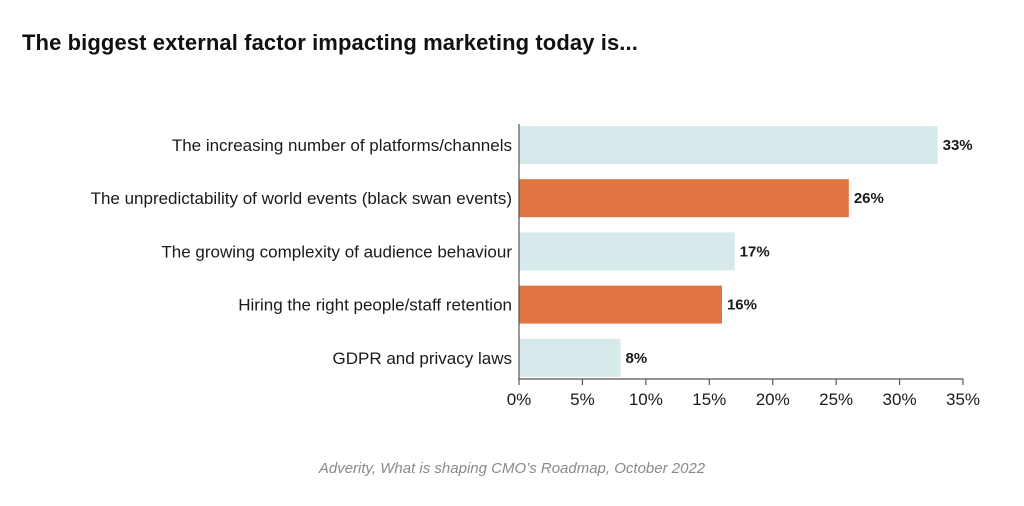  What do you see at coordinates (646, 399) in the screenshot?
I see `x-tick-label-3: 10%` at bounding box center [646, 399].